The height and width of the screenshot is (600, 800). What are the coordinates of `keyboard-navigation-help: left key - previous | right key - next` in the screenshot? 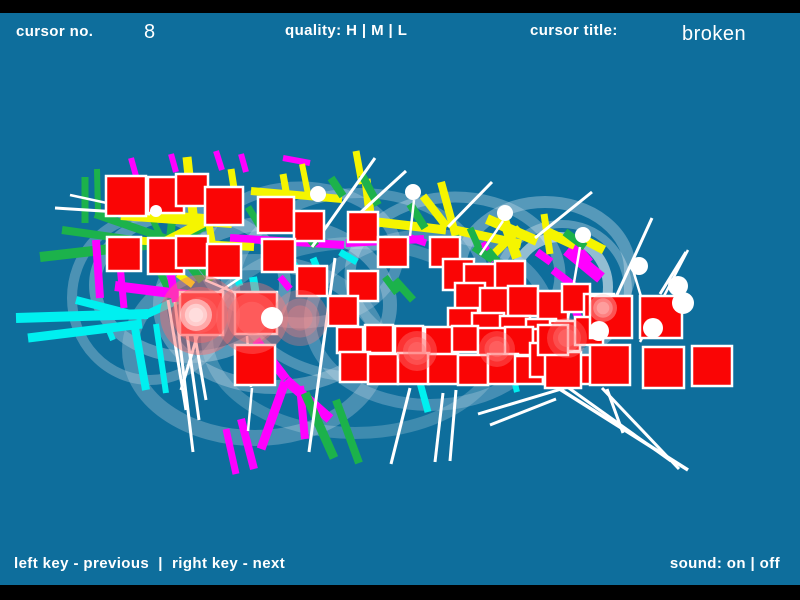 It's located at (150, 563).